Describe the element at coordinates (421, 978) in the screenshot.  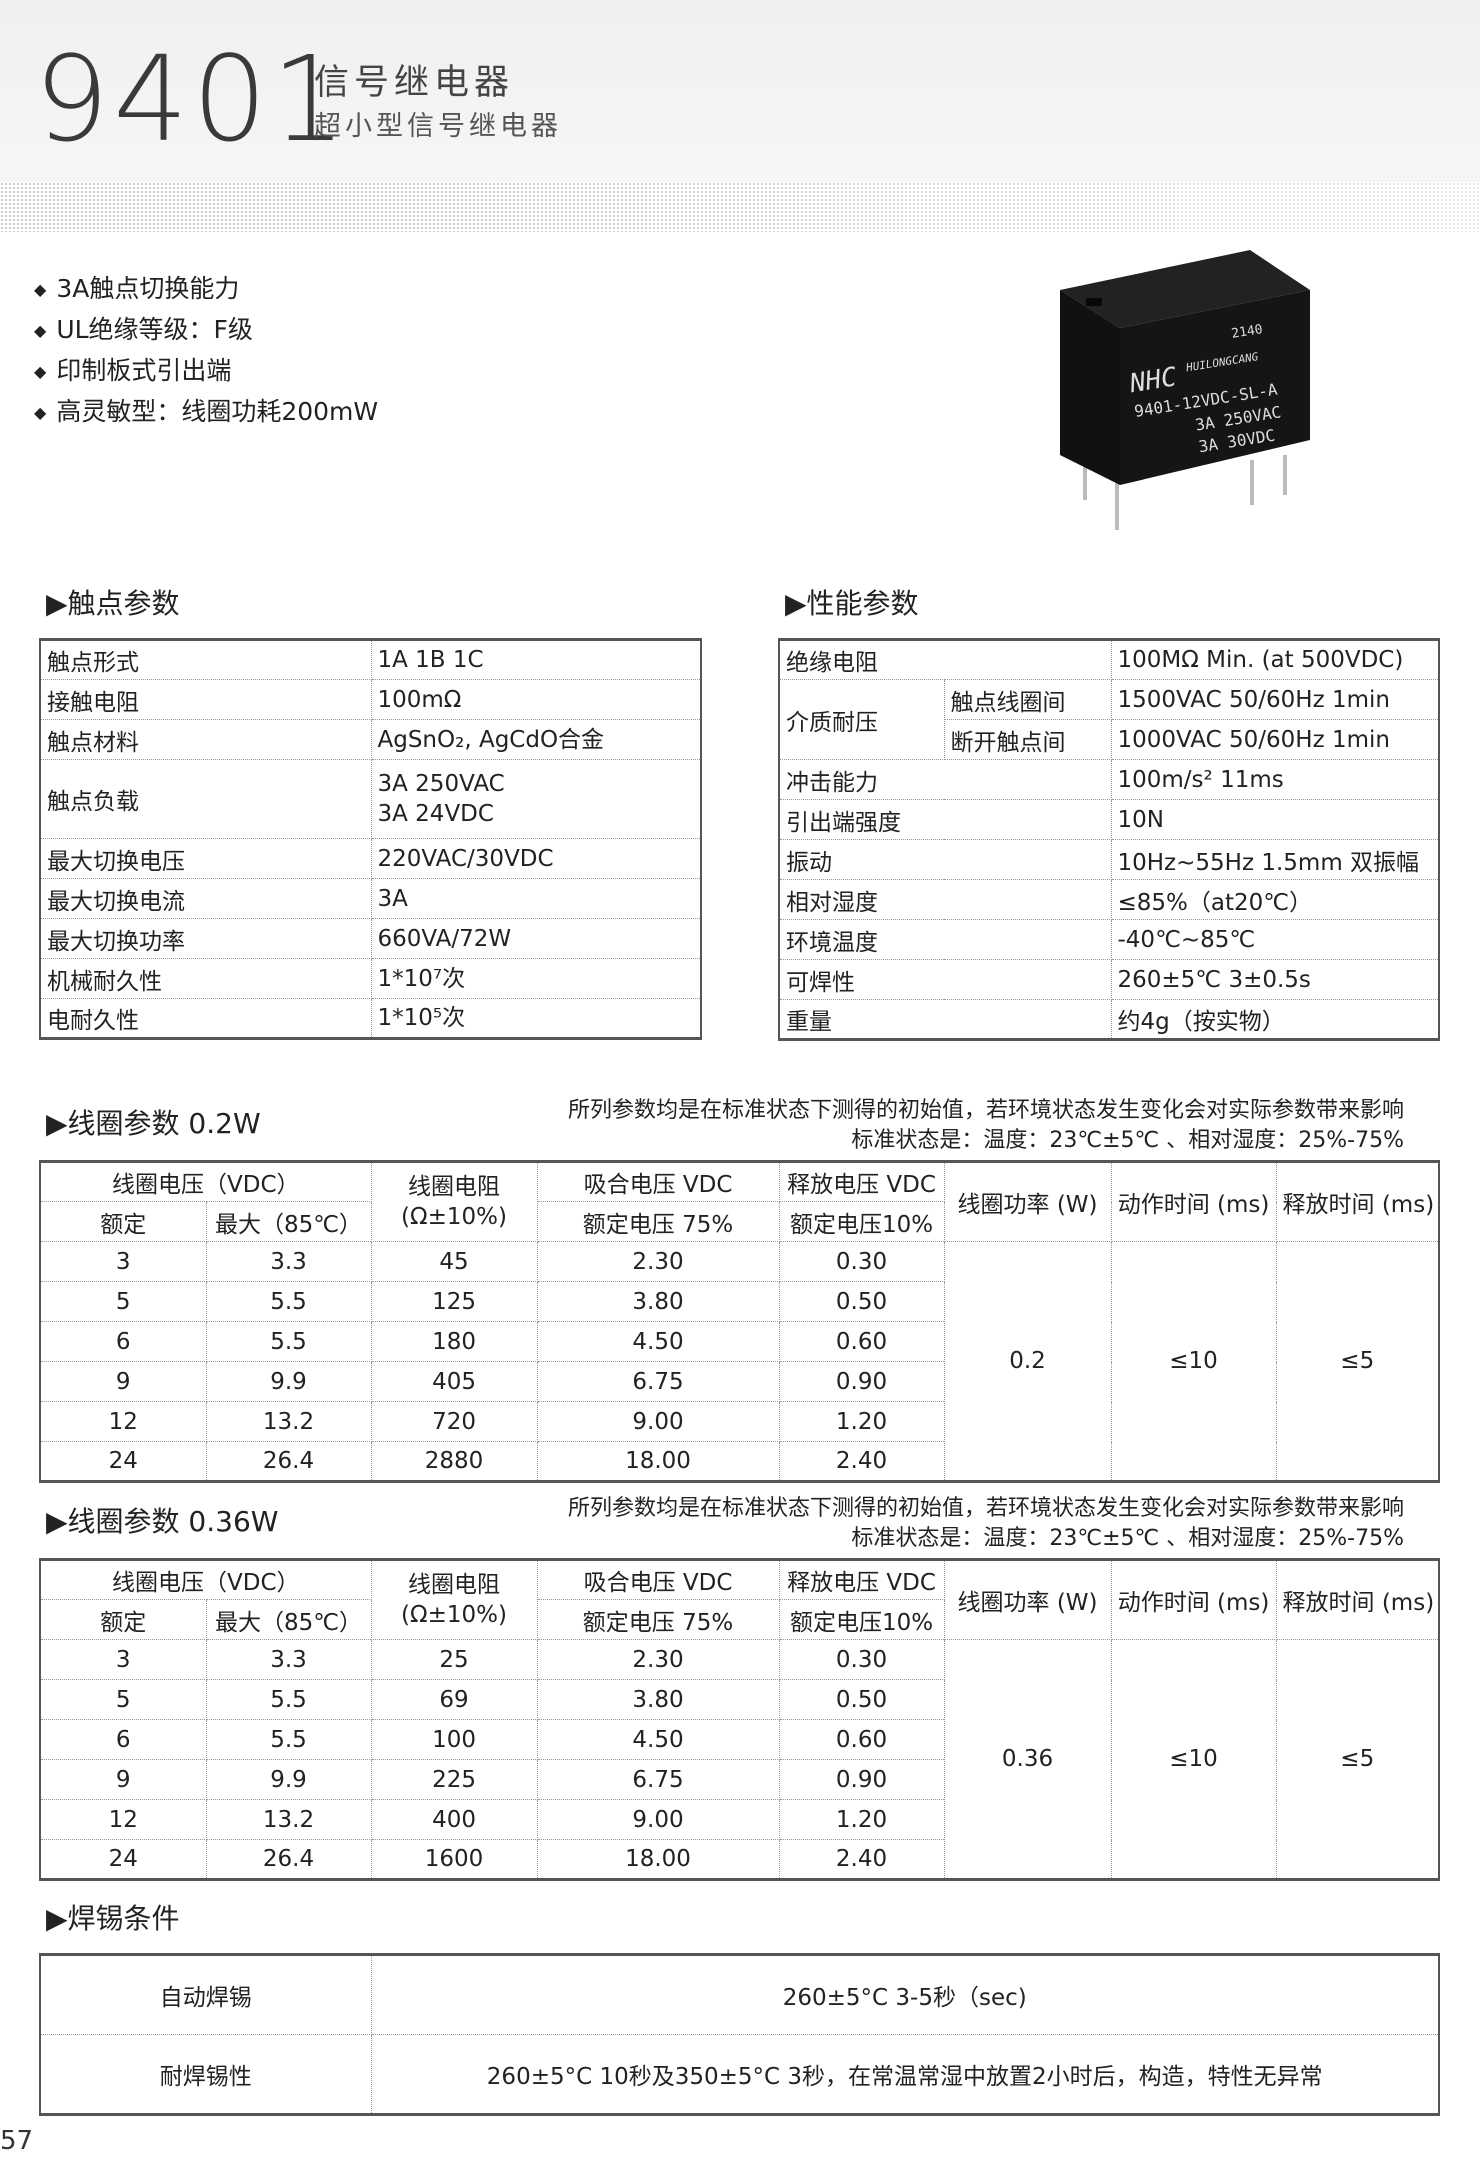
I see `value-line: 1*10⁷次` at that location.